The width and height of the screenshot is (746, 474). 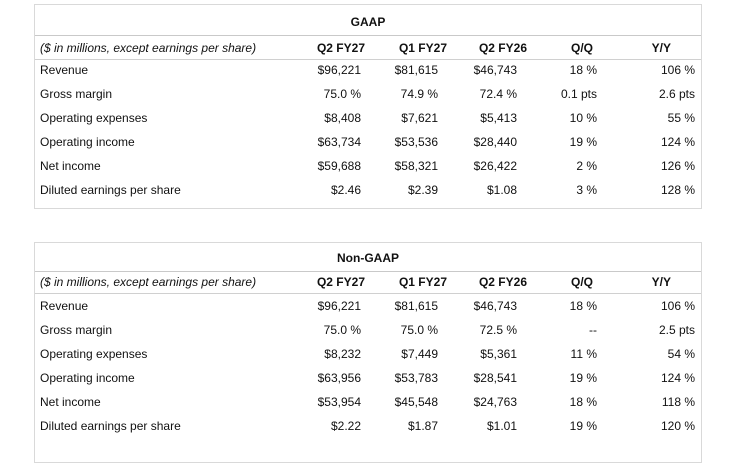 What do you see at coordinates (368, 330) in the screenshot?
I see `table-row: Gross margin 75.0 % 75.0 % 72.5 % -- 2.5 pts` at bounding box center [368, 330].